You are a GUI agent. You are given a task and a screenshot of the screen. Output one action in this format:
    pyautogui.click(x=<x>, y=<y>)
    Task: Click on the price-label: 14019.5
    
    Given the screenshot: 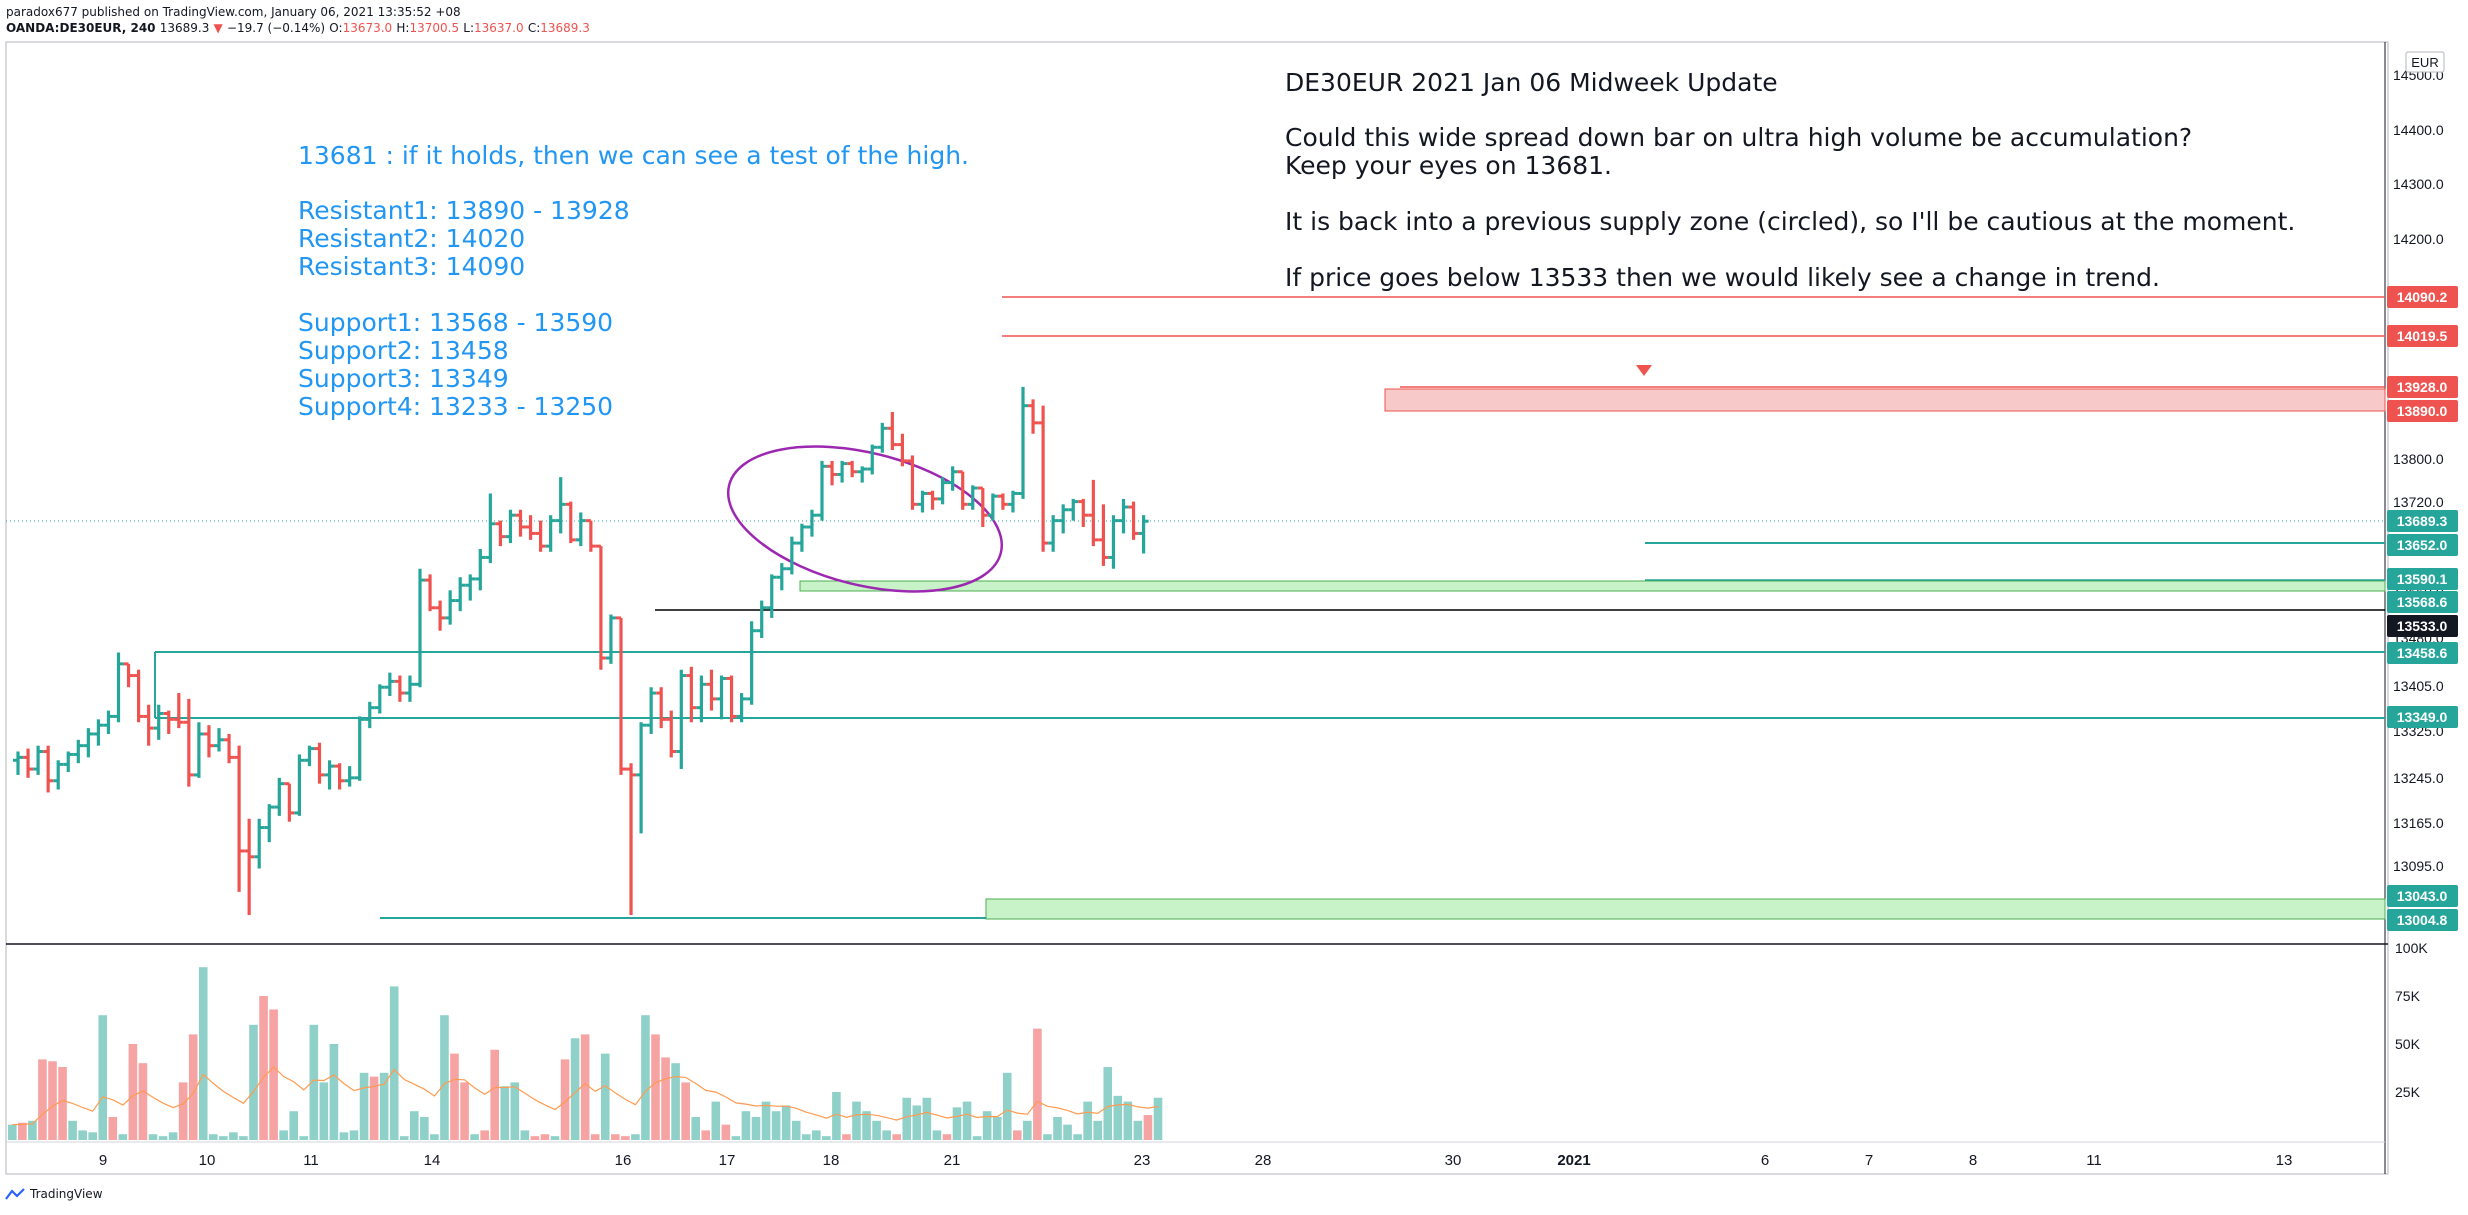 What is the action you would take?
    pyautogui.click(x=2422, y=336)
    